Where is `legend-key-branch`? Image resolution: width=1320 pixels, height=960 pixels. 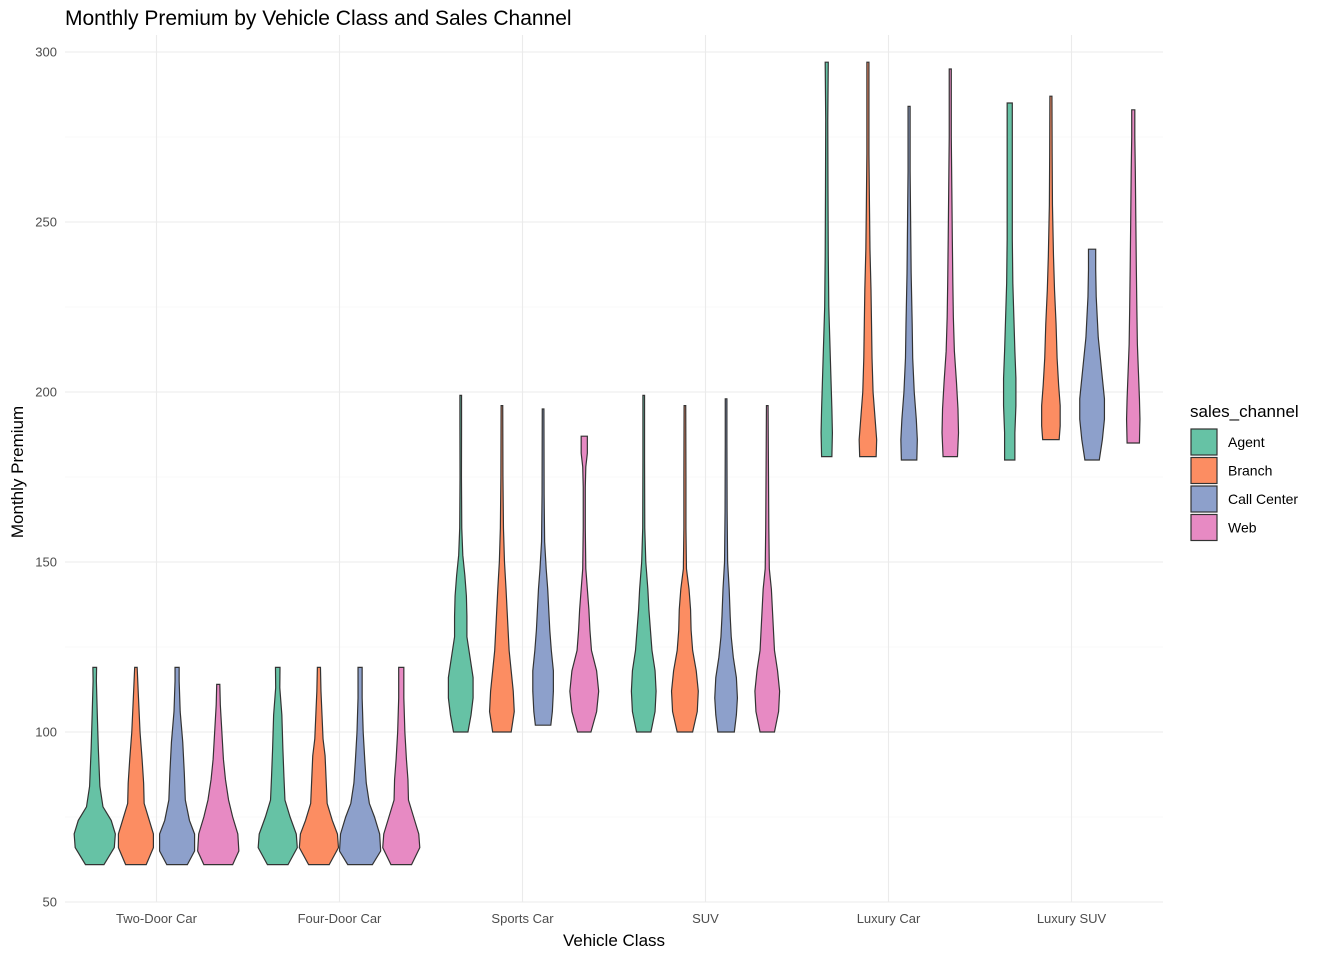 legend-key-branch is located at coordinates (1204, 470).